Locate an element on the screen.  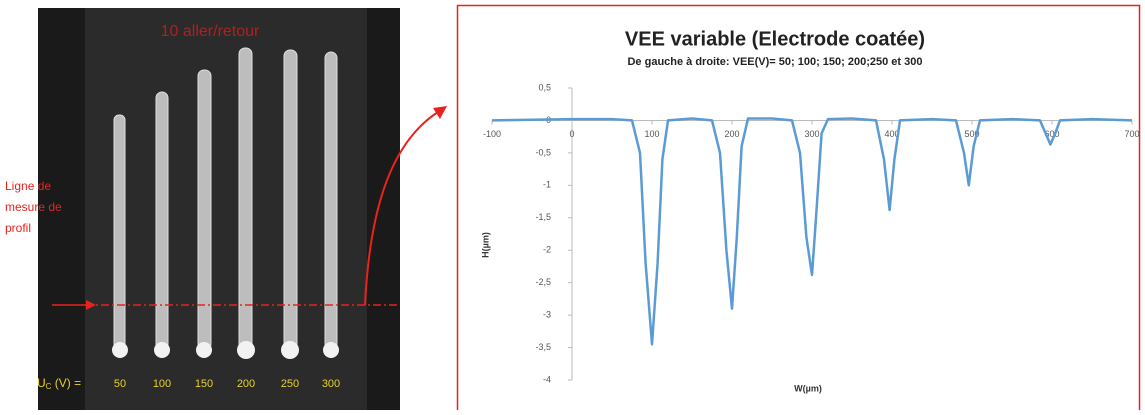
y-tick-label: -1,5 is located at coordinates (543, 217).